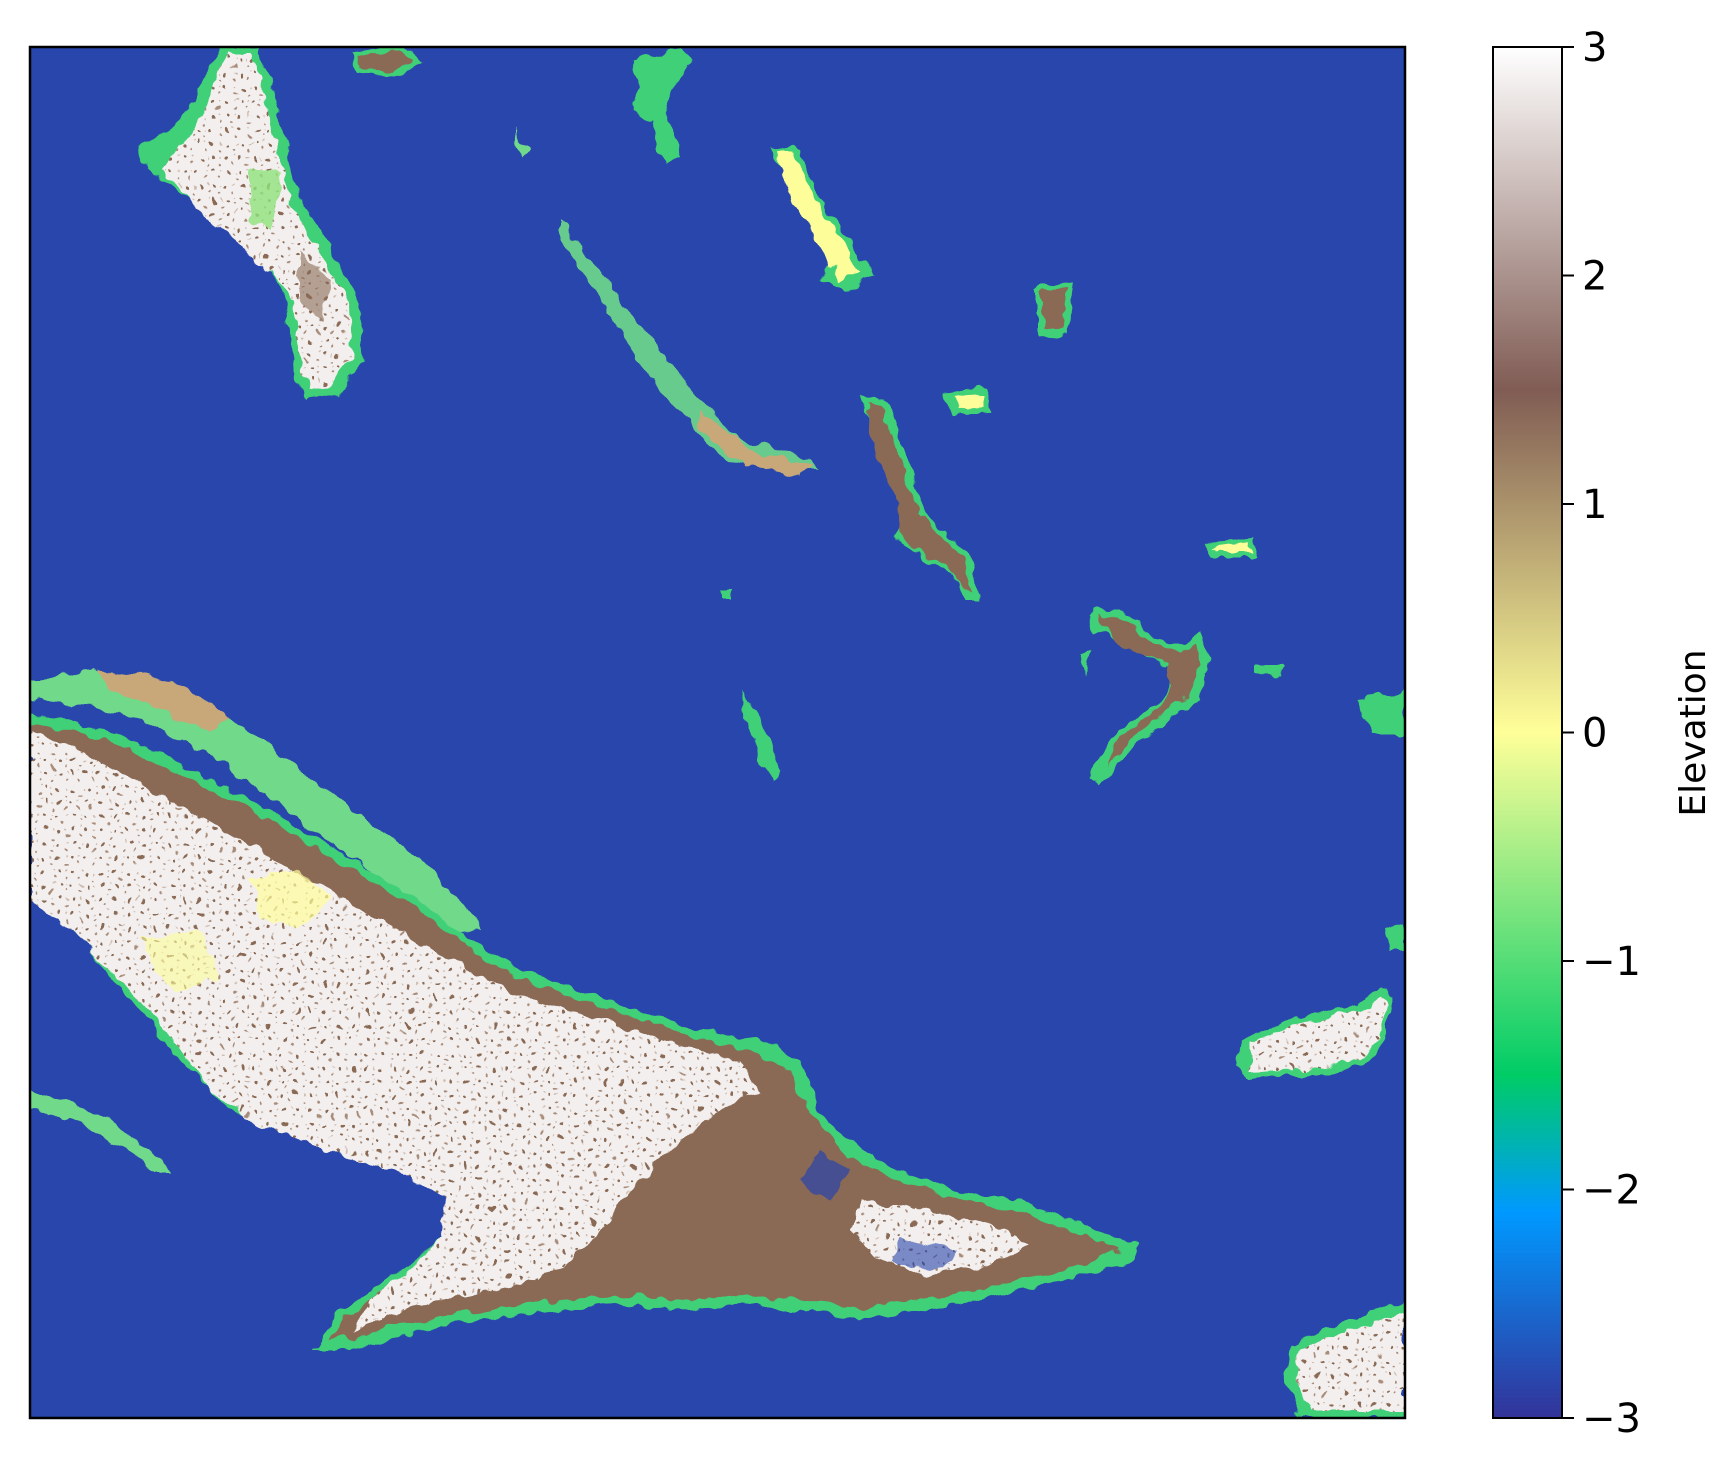 Image resolution: width=1731 pixels, height=1469 pixels. I want to click on colorbar: 3 2 1 0 −1 −2 −3 Elevation, so click(1603, 733).